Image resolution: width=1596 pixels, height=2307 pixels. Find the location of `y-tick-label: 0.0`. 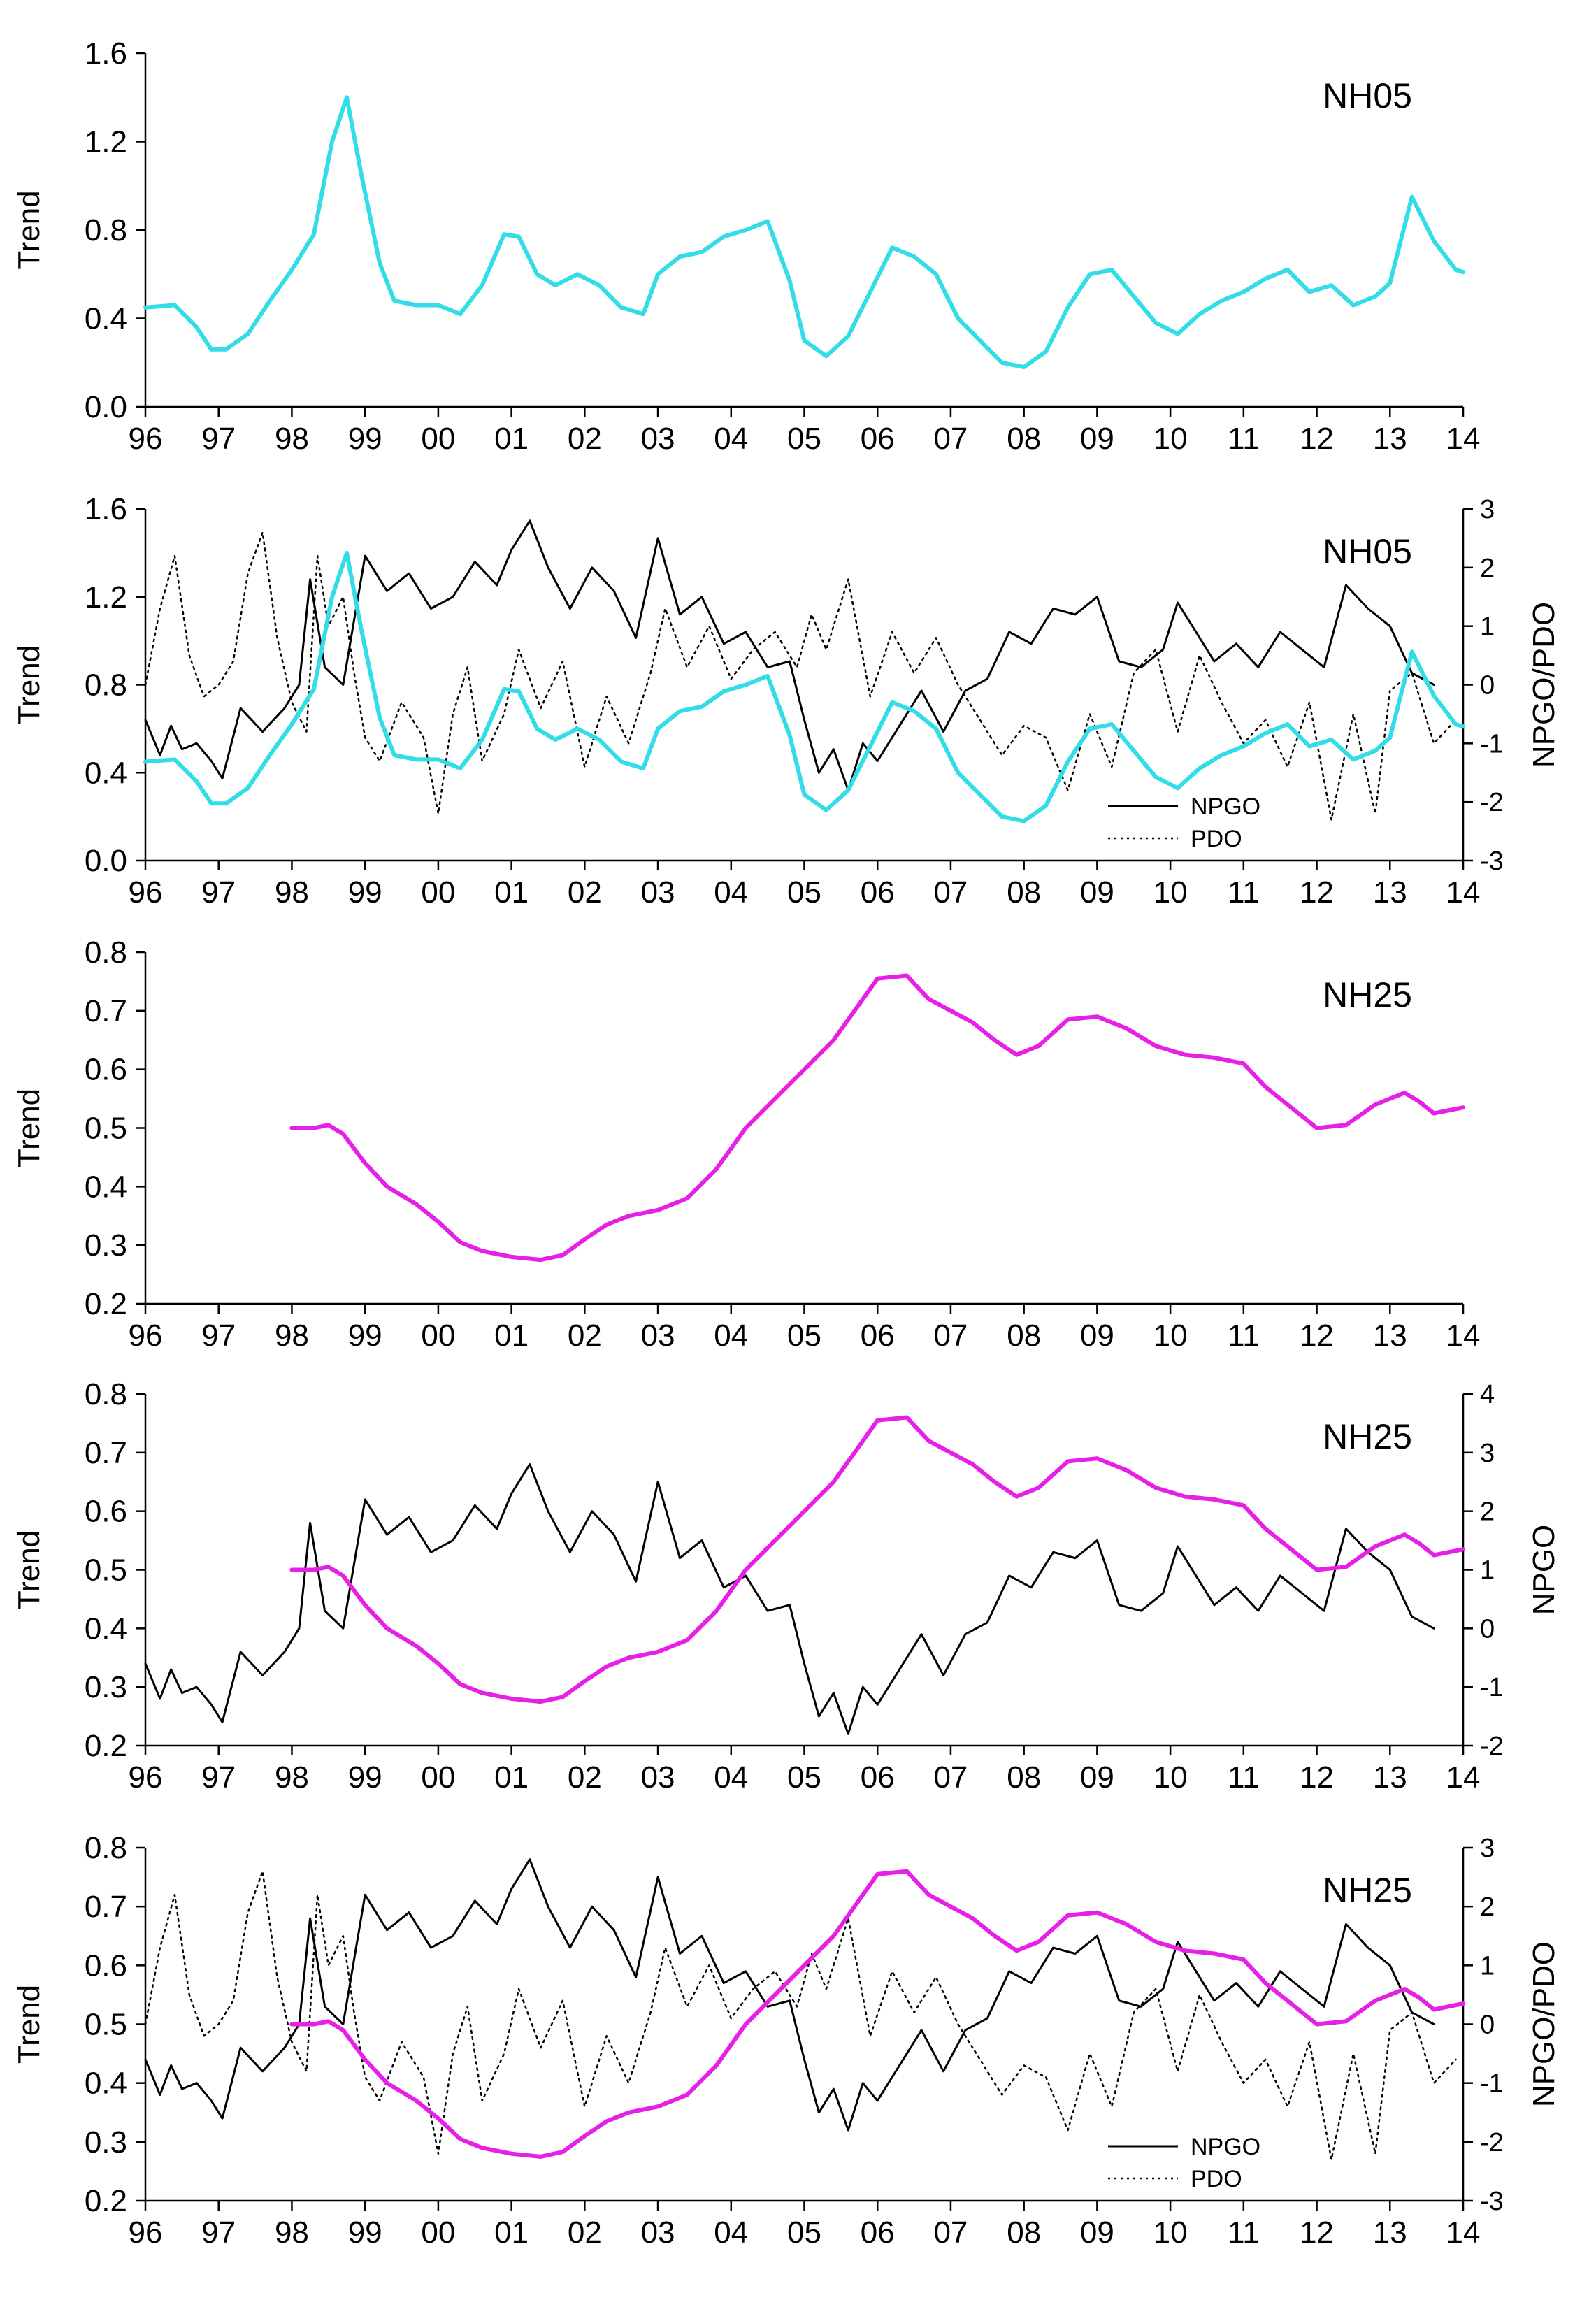

y-tick-label: 0.0 is located at coordinates (106, 407).